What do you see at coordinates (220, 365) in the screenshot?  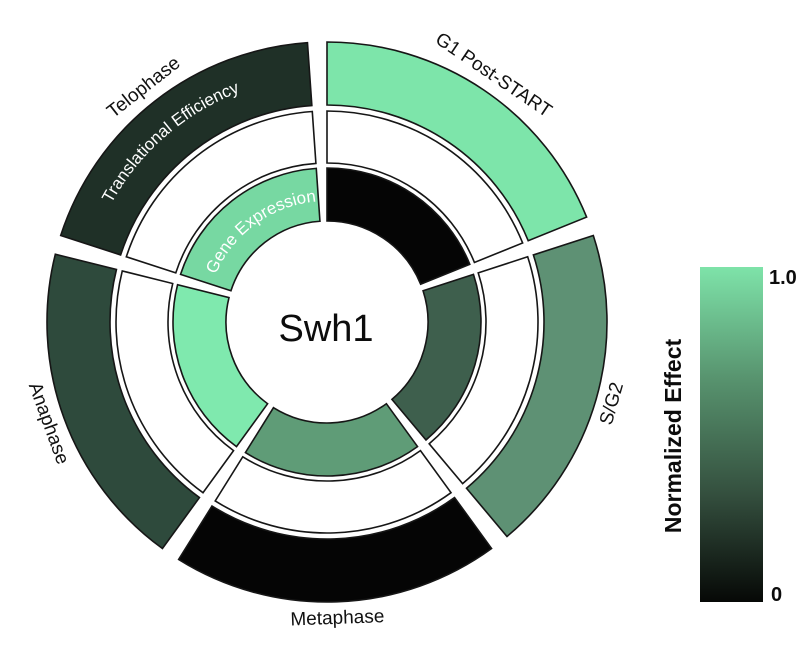 I see `inner-ring-segment-anaphase` at bounding box center [220, 365].